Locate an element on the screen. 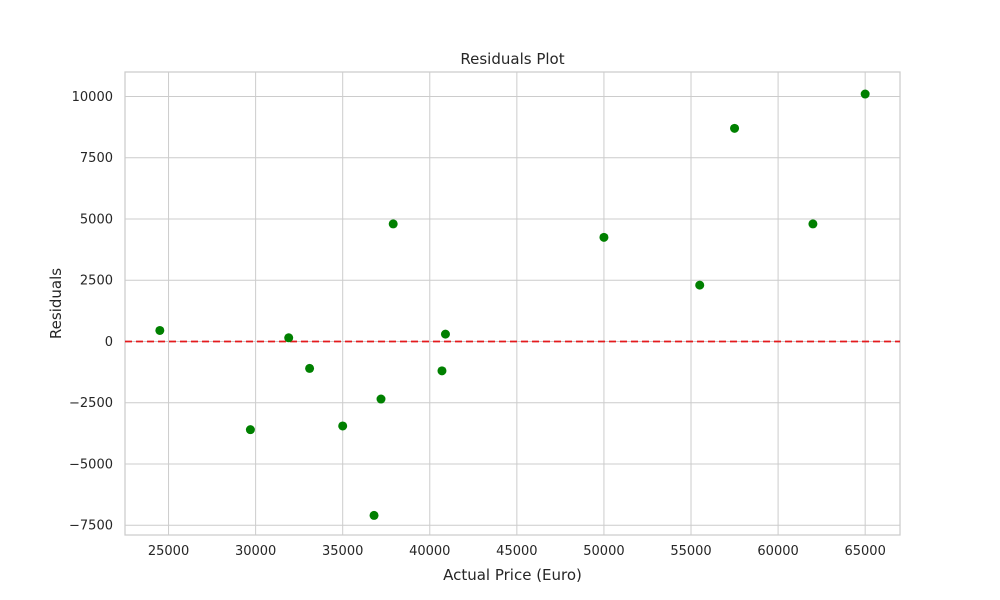 The width and height of the screenshot is (1000, 600). y-tick-label: −7500 is located at coordinates (91, 526).